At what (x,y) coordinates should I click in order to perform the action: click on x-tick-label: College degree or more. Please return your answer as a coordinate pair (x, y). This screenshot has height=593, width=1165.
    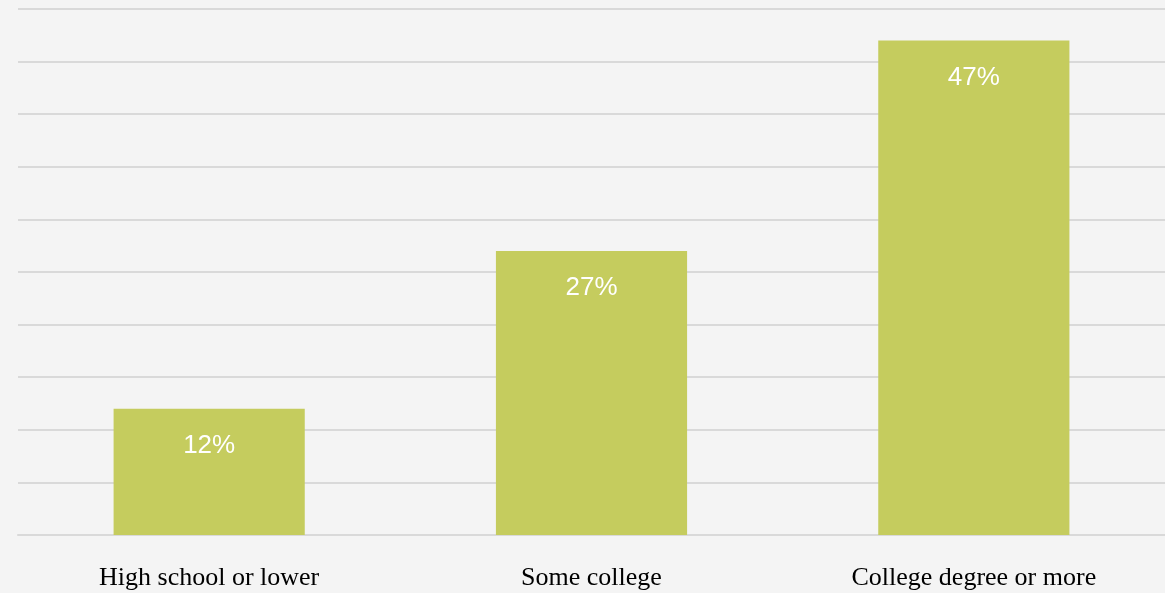
    Looking at the image, I should click on (974, 576).